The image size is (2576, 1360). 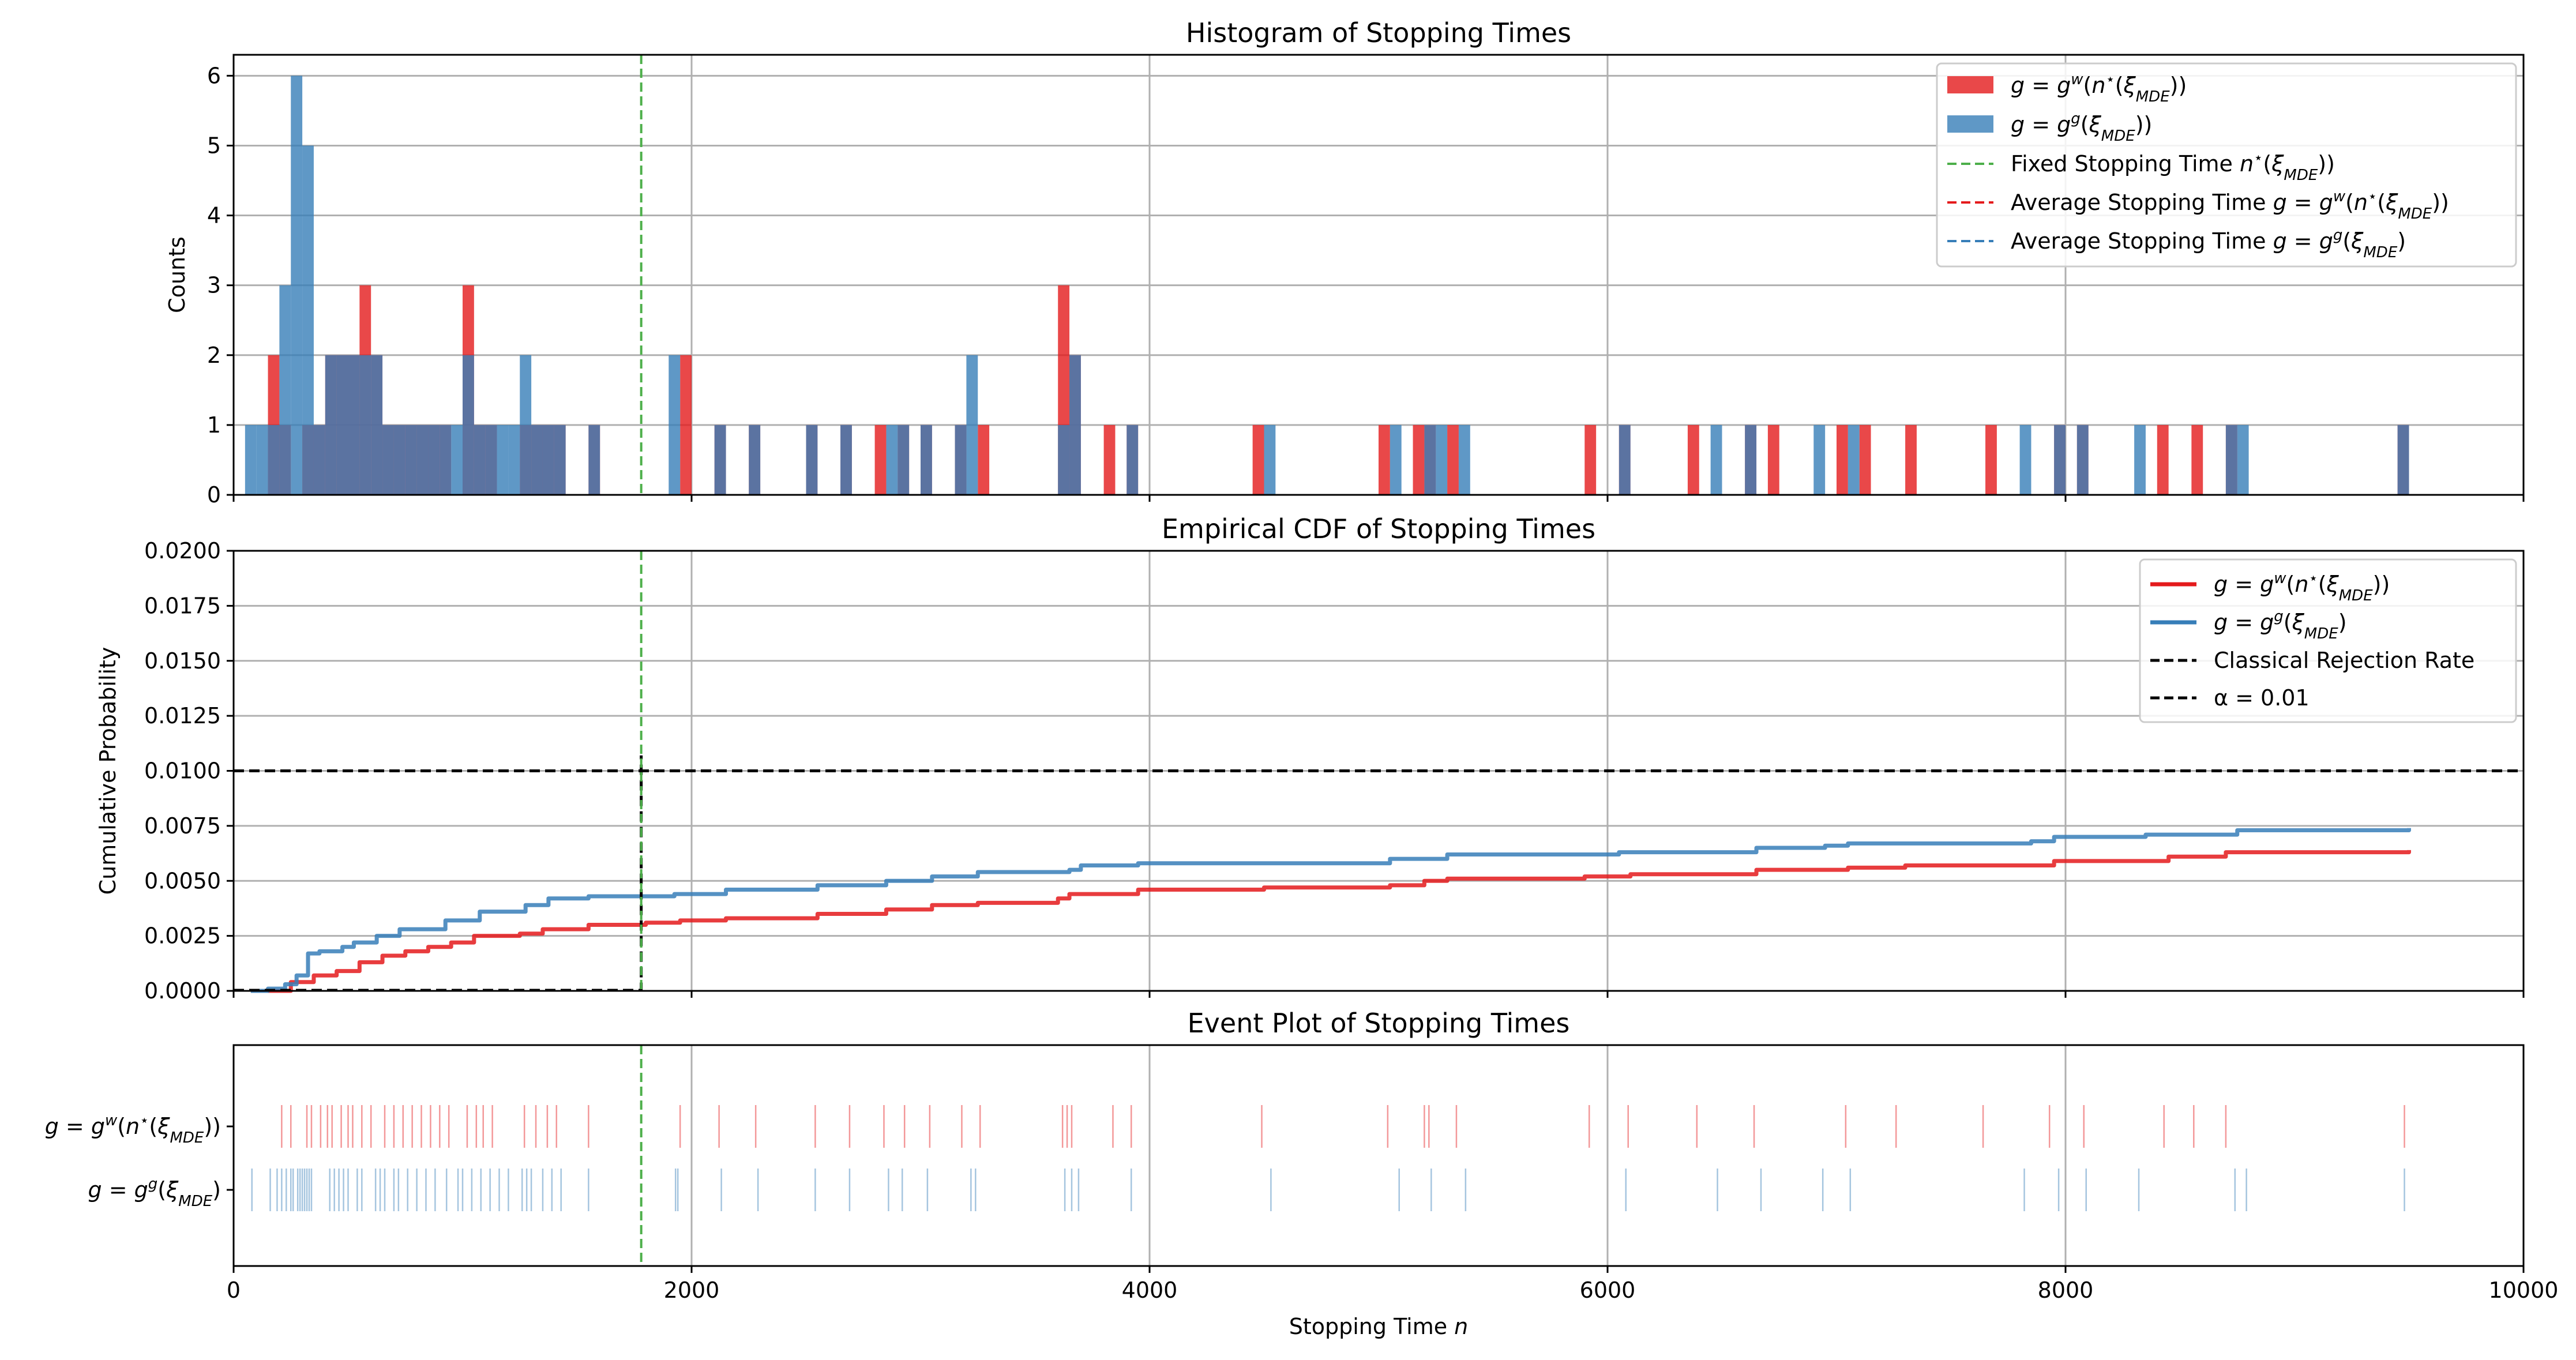 I want to click on event-xlabel: Stopping Time n, so click(x=1379, y=1327).